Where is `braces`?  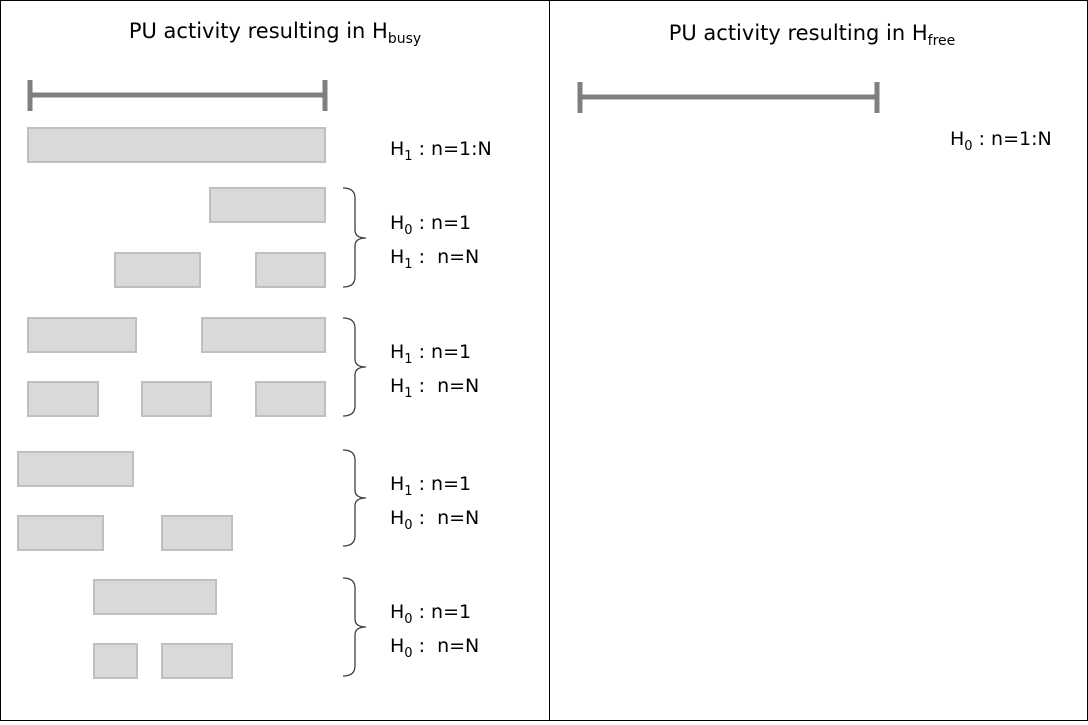
braces is located at coordinates (354, 432).